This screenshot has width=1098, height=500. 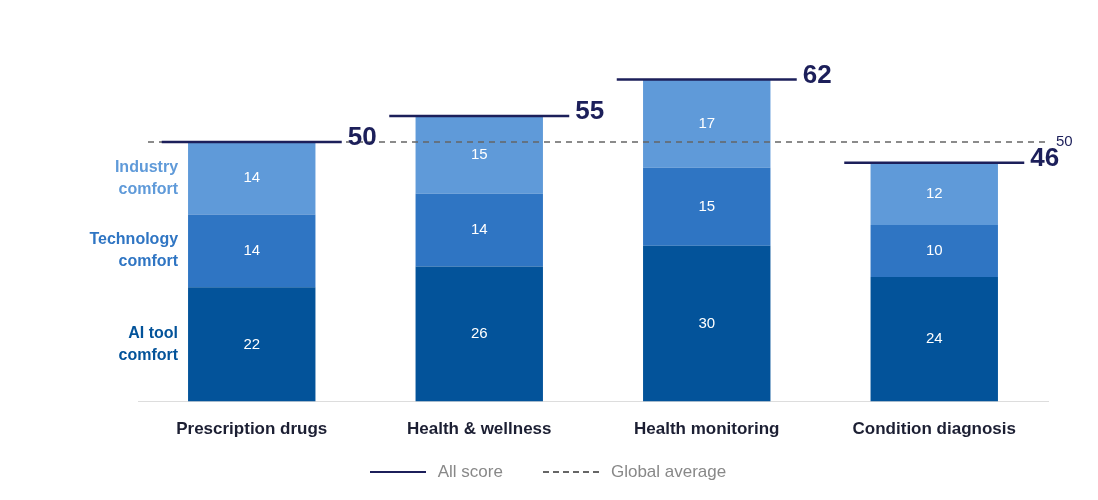 What do you see at coordinates (707, 429) in the screenshot?
I see `x-tick-label: Health monitoring` at bounding box center [707, 429].